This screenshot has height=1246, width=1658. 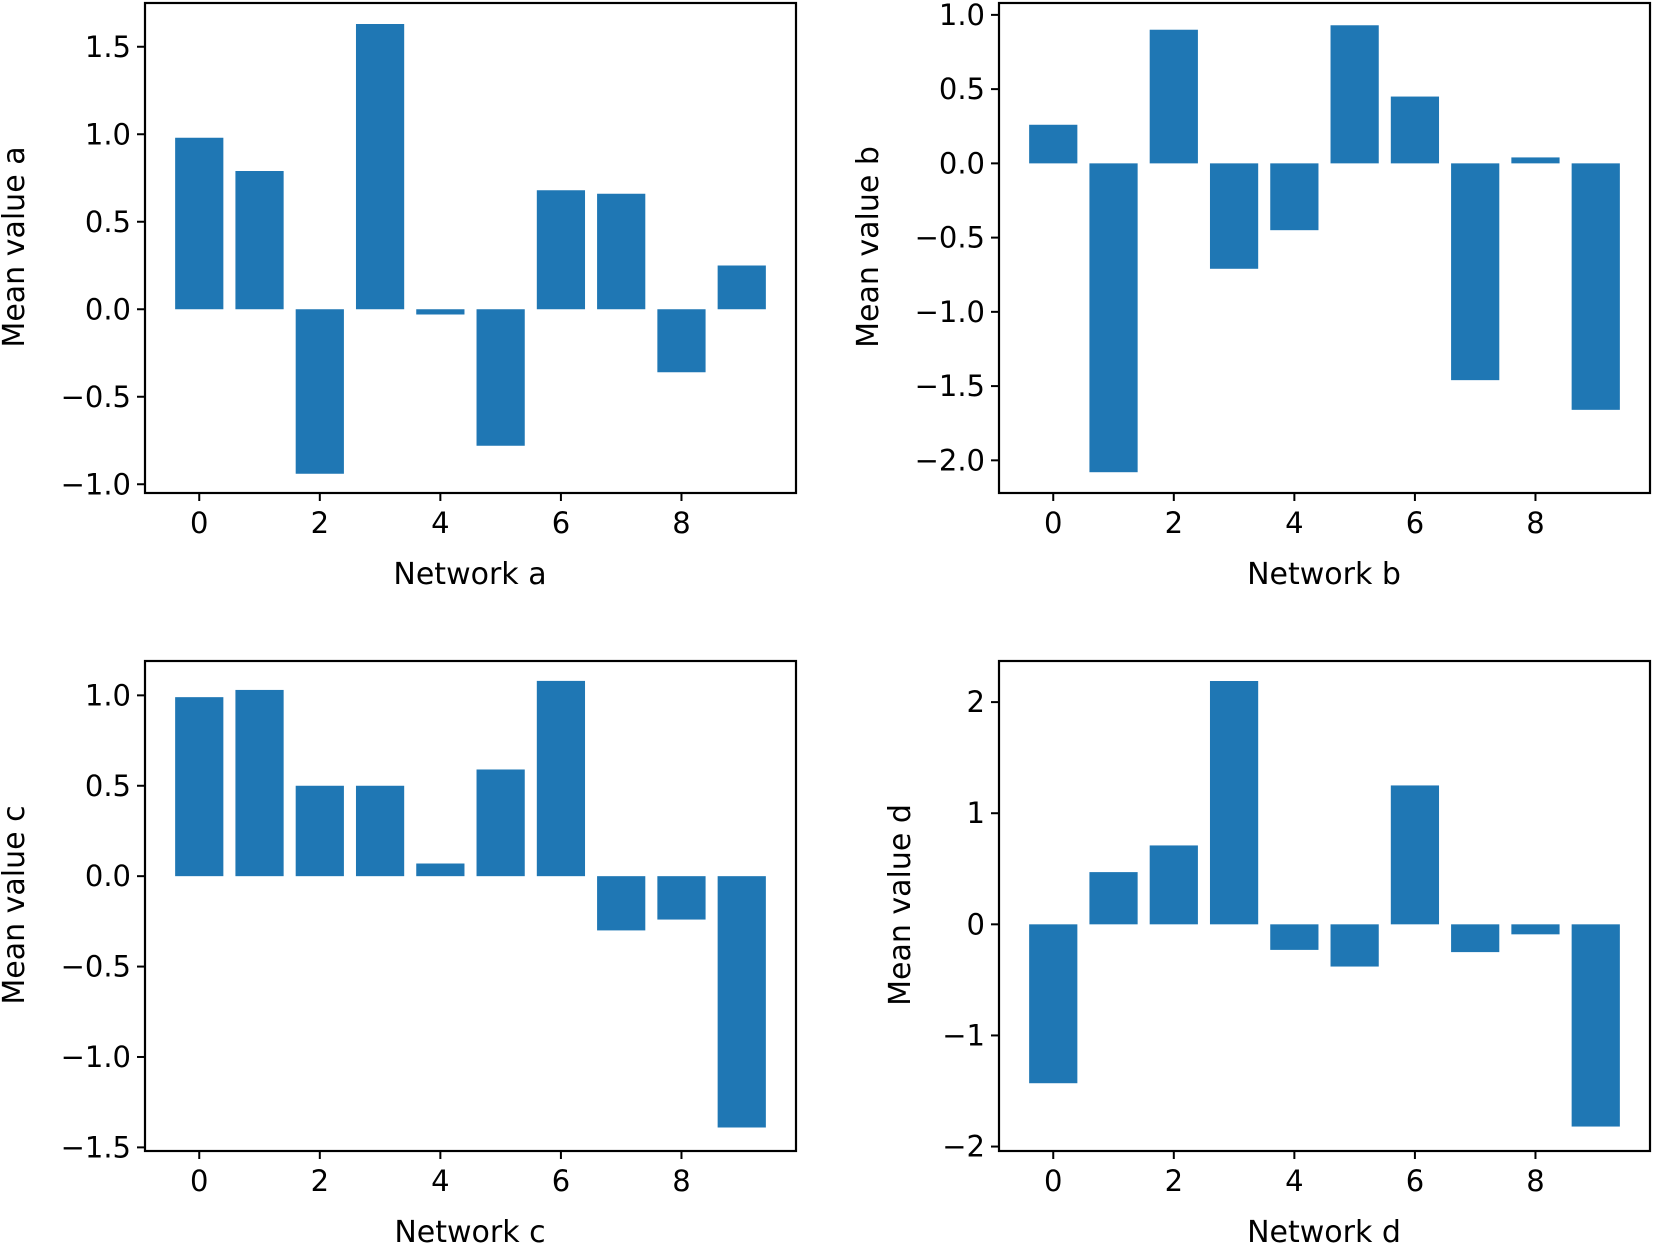 What do you see at coordinates (962, 16) in the screenshot?
I see `ytick-label-network-b-6: 1.0` at bounding box center [962, 16].